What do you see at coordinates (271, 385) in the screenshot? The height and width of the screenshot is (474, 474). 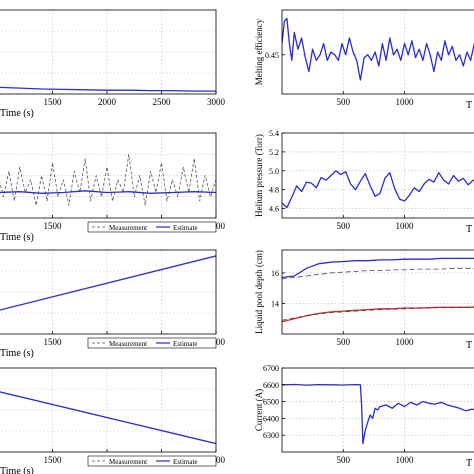 I see `y-tick-label: 6600` at bounding box center [271, 385].